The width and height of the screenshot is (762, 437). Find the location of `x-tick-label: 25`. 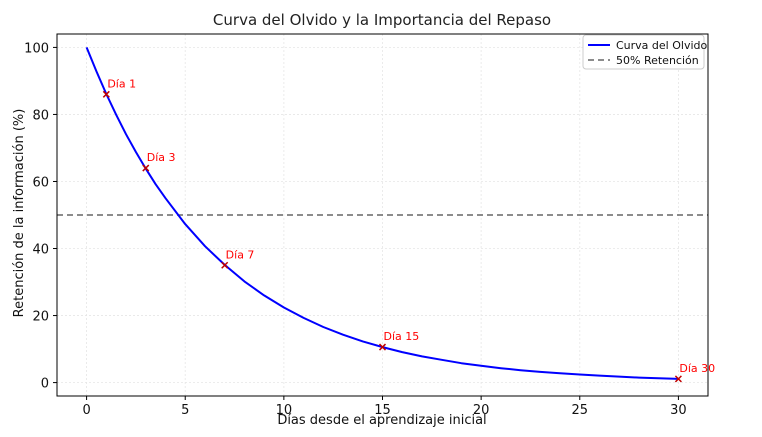

x-tick-label: 25 is located at coordinates (579, 410).